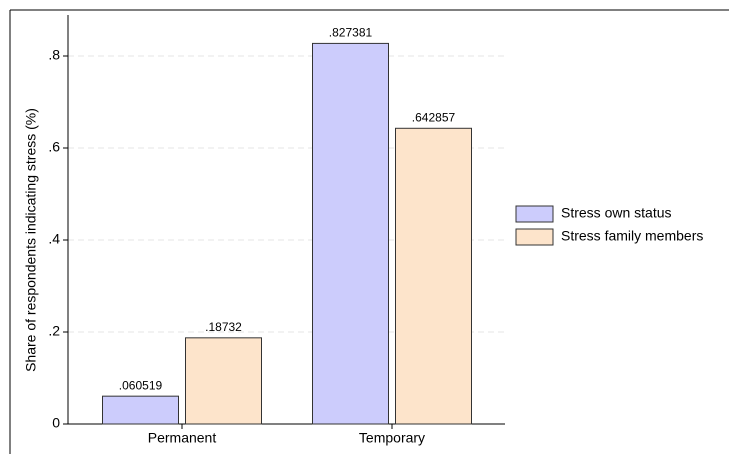  What do you see at coordinates (434, 117) in the screenshot?
I see `value-label: .642857` at bounding box center [434, 117].